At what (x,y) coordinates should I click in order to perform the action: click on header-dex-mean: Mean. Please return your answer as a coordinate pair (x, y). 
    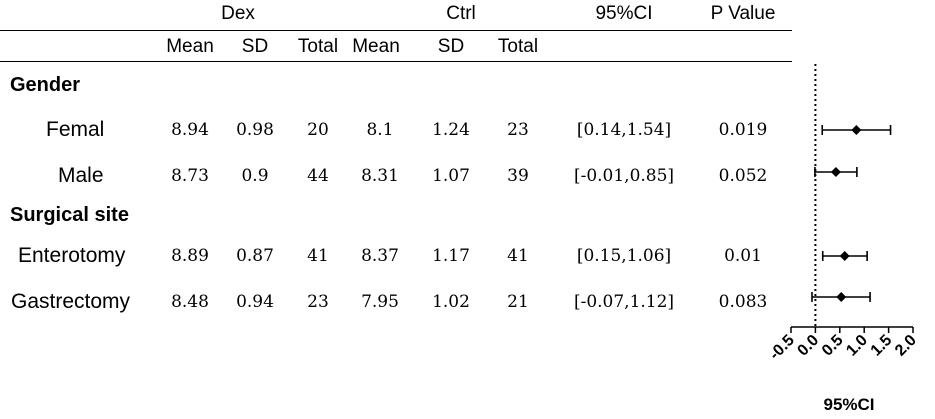
    Looking at the image, I should click on (190, 46).